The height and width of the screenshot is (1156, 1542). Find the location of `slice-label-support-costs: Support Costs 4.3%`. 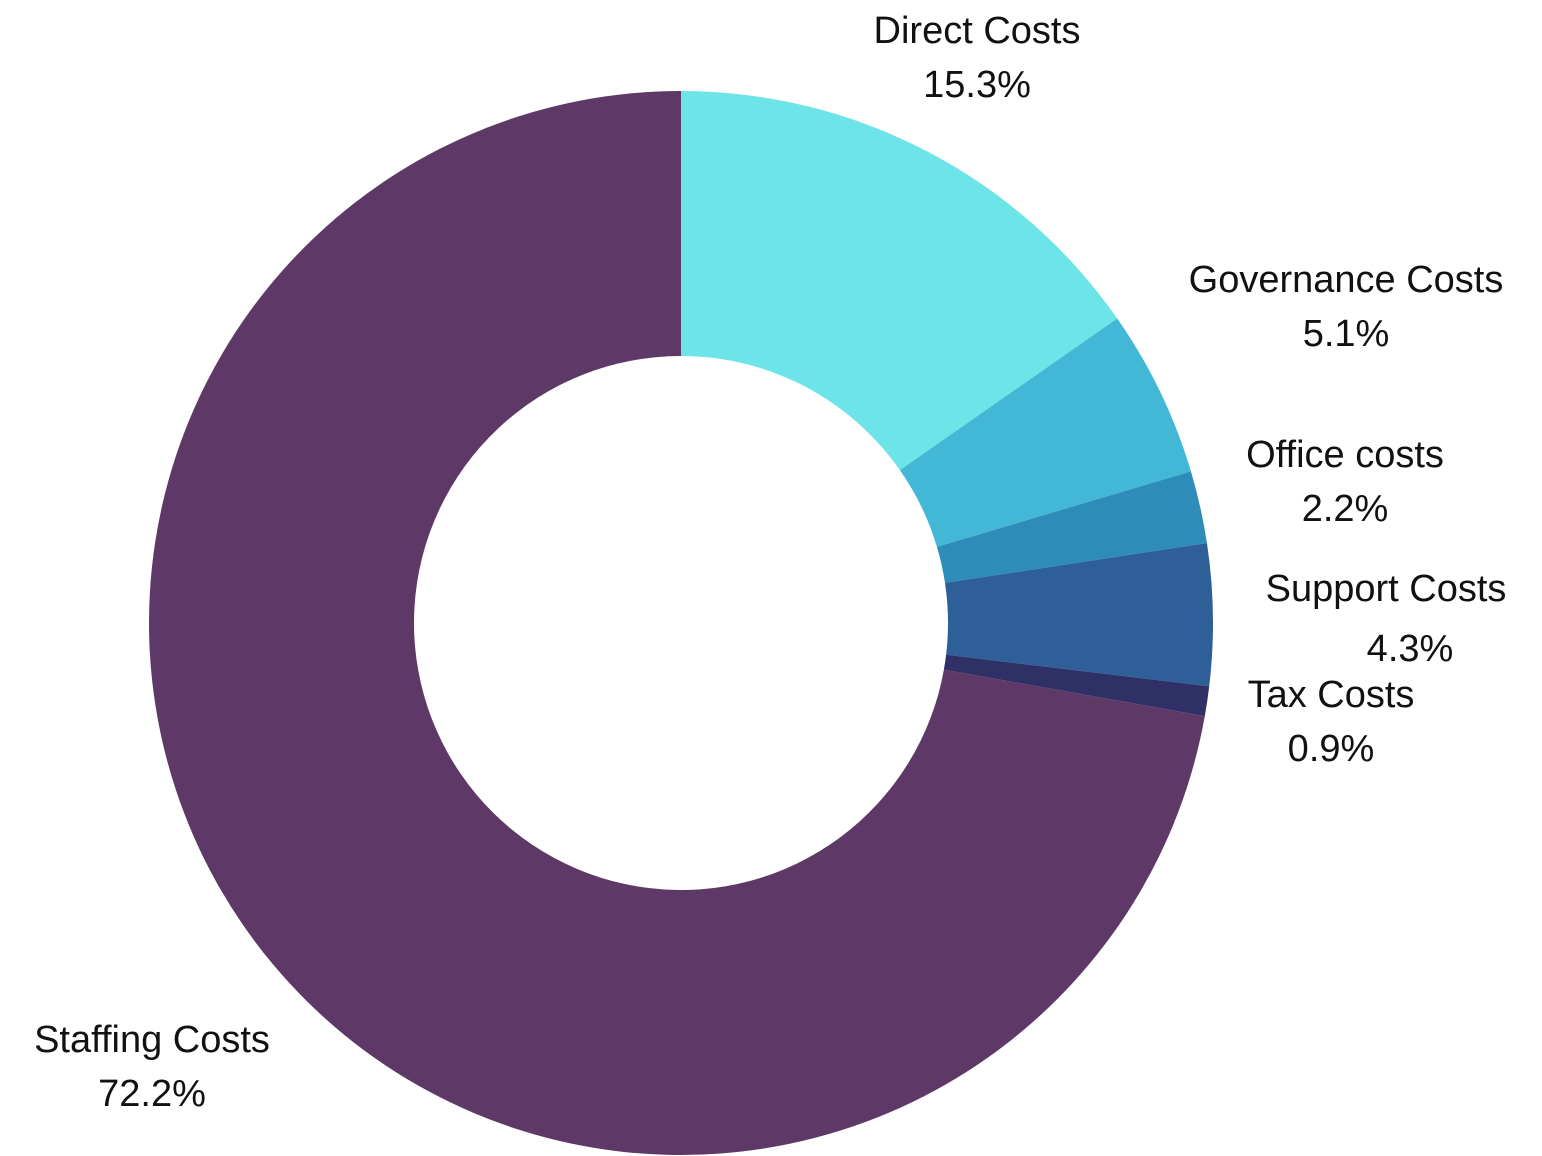

slice-label-support-costs: Support Costs 4.3% is located at coordinates (1386, 619).